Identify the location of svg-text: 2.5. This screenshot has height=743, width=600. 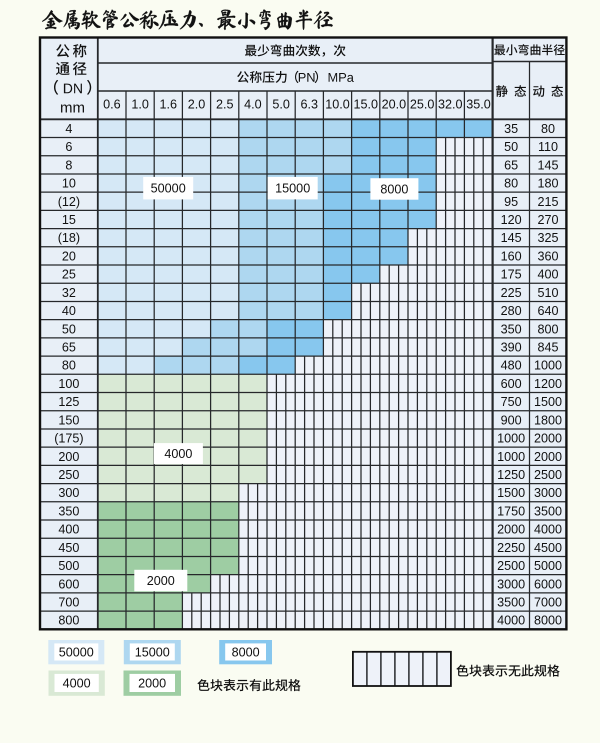
(225, 105).